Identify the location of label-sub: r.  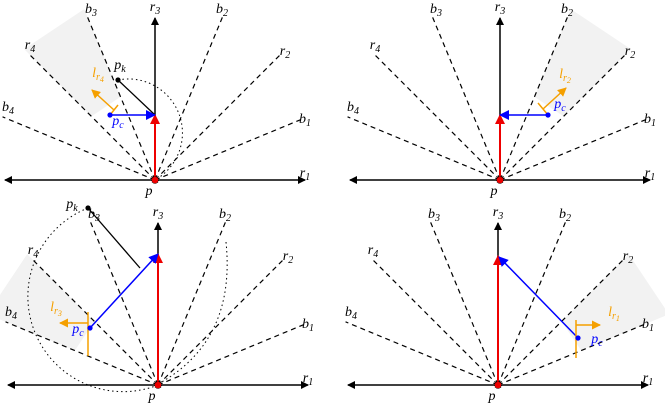
(565, 78).